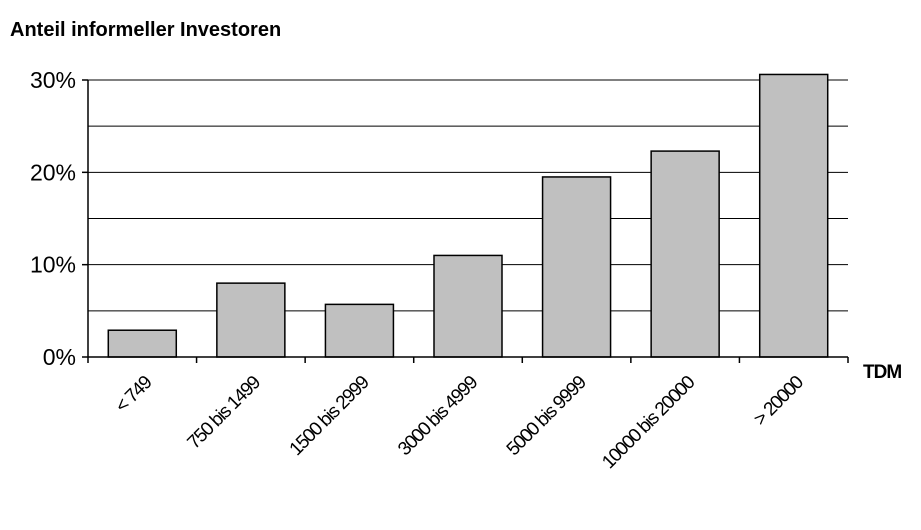  Describe the element at coordinates (134, 394) in the screenshot. I see `x-tick-label: < 749` at that location.